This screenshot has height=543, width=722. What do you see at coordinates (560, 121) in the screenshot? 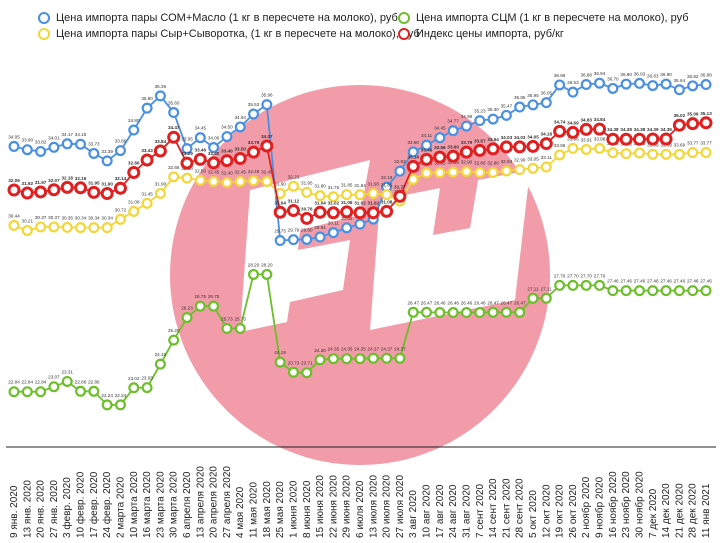
I see `data-label: 34.74` at bounding box center [560, 121].